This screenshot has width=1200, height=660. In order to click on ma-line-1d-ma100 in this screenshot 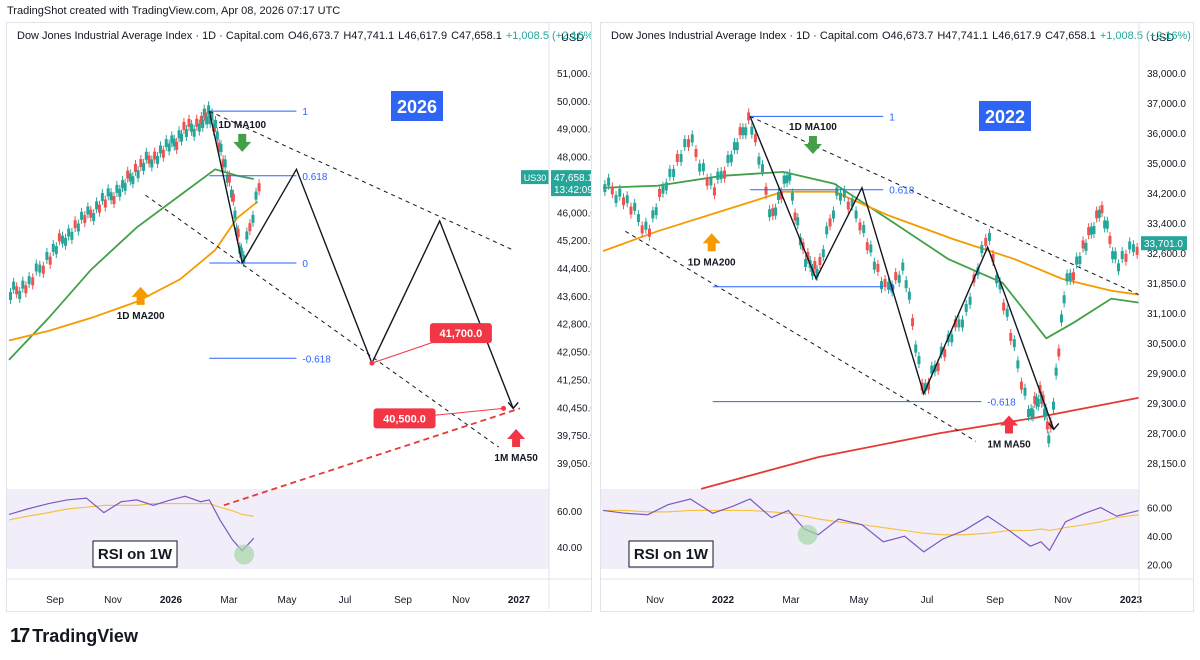, I will do `click(131, 264)`.